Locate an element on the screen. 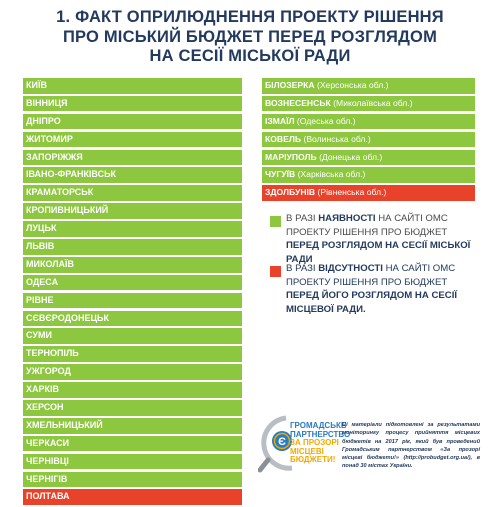 This screenshot has width=500, height=507. svg-text: Є is located at coordinates (282, 442).